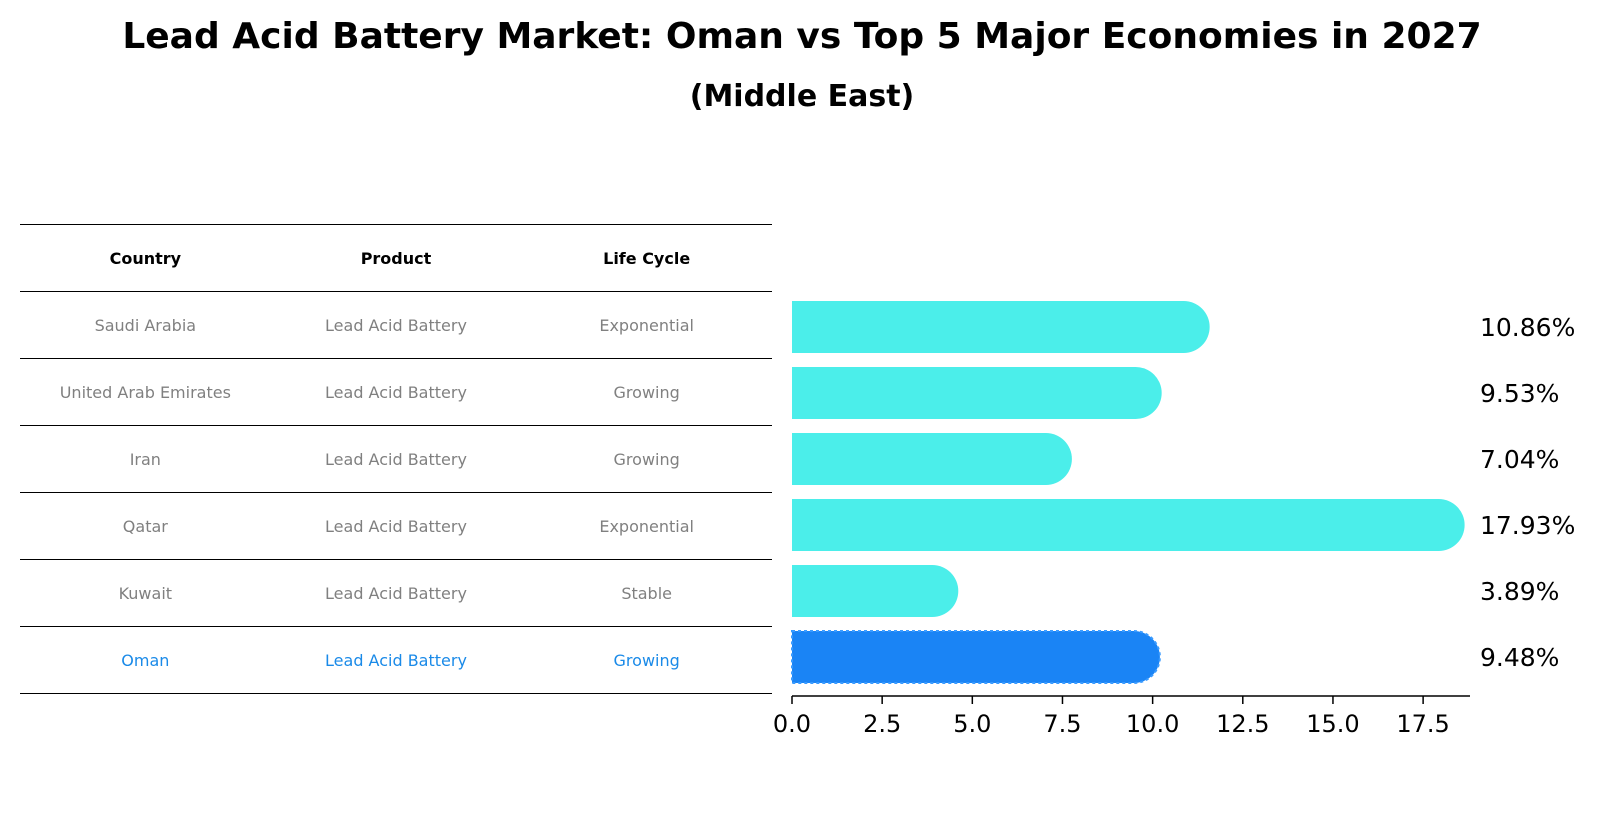 Image resolution: width=1604 pixels, height=823 pixels. What do you see at coordinates (1062, 724) in the screenshot?
I see `x-tick-label: 7.5` at bounding box center [1062, 724].